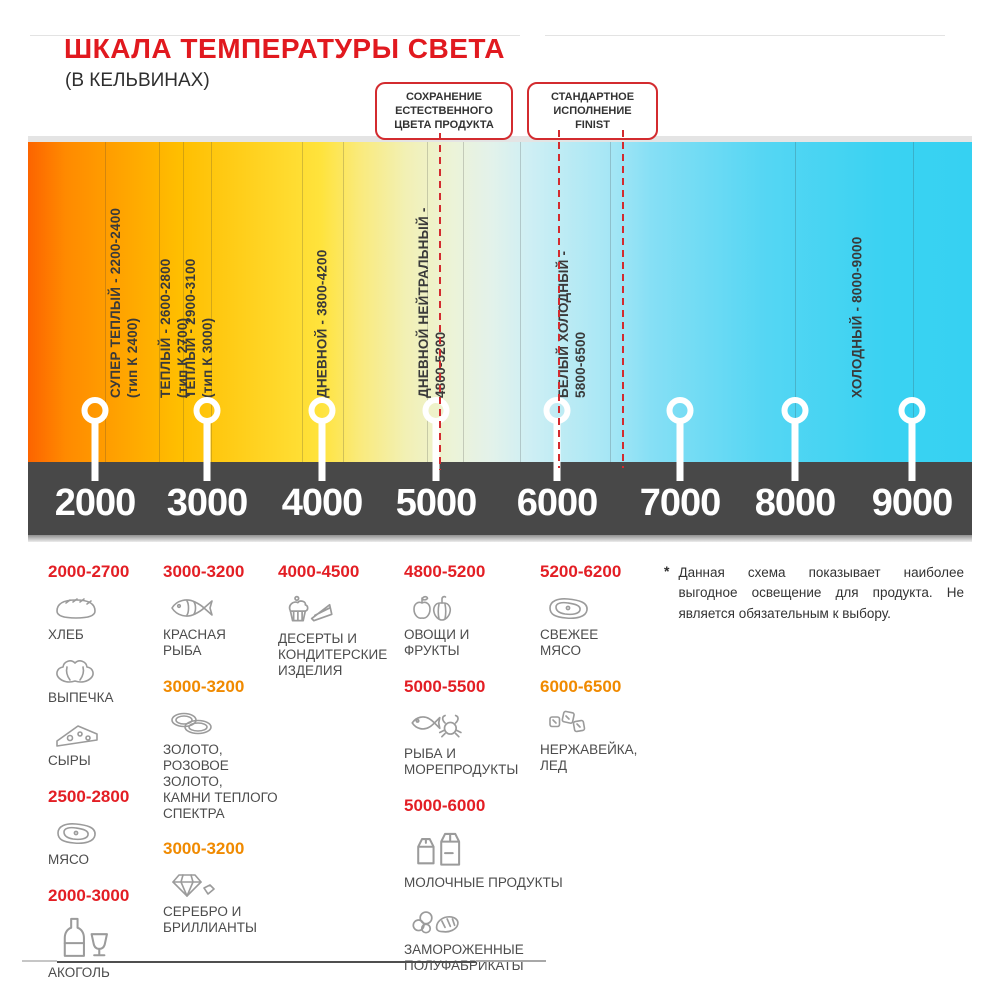  What do you see at coordinates (319, 571) in the screenshot?
I see `kelvin-range: 4000-4500` at bounding box center [319, 571].